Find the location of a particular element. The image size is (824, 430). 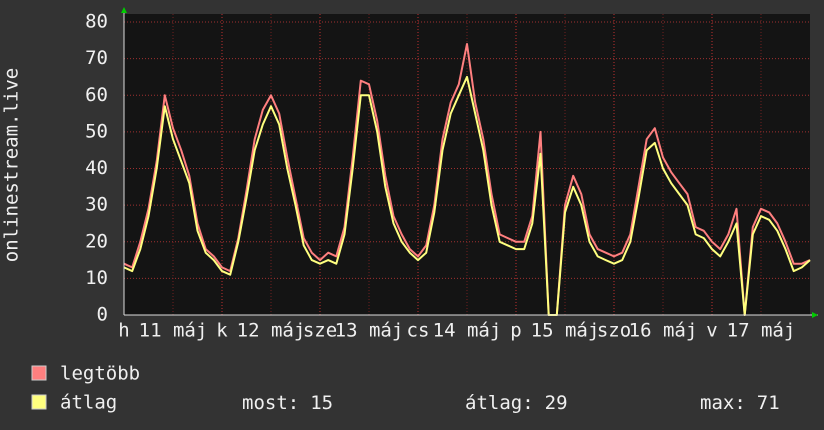

stat-label: max: is located at coordinates (723, 403).